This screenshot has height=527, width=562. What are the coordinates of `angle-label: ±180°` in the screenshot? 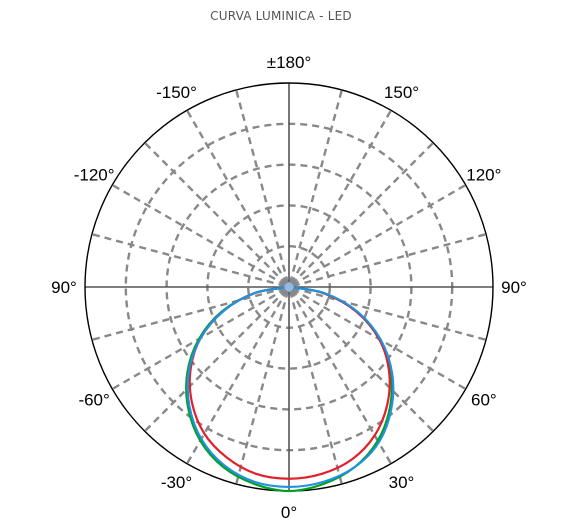 It's located at (289, 62).